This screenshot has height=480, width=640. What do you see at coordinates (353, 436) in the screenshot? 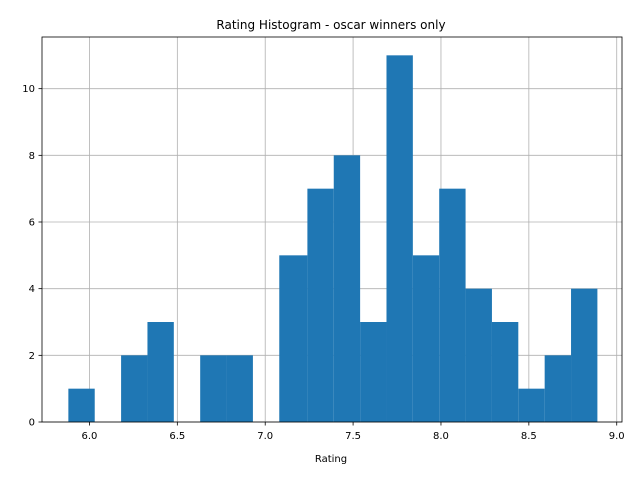
I see `x-tick-label: 7.5` at bounding box center [353, 436].